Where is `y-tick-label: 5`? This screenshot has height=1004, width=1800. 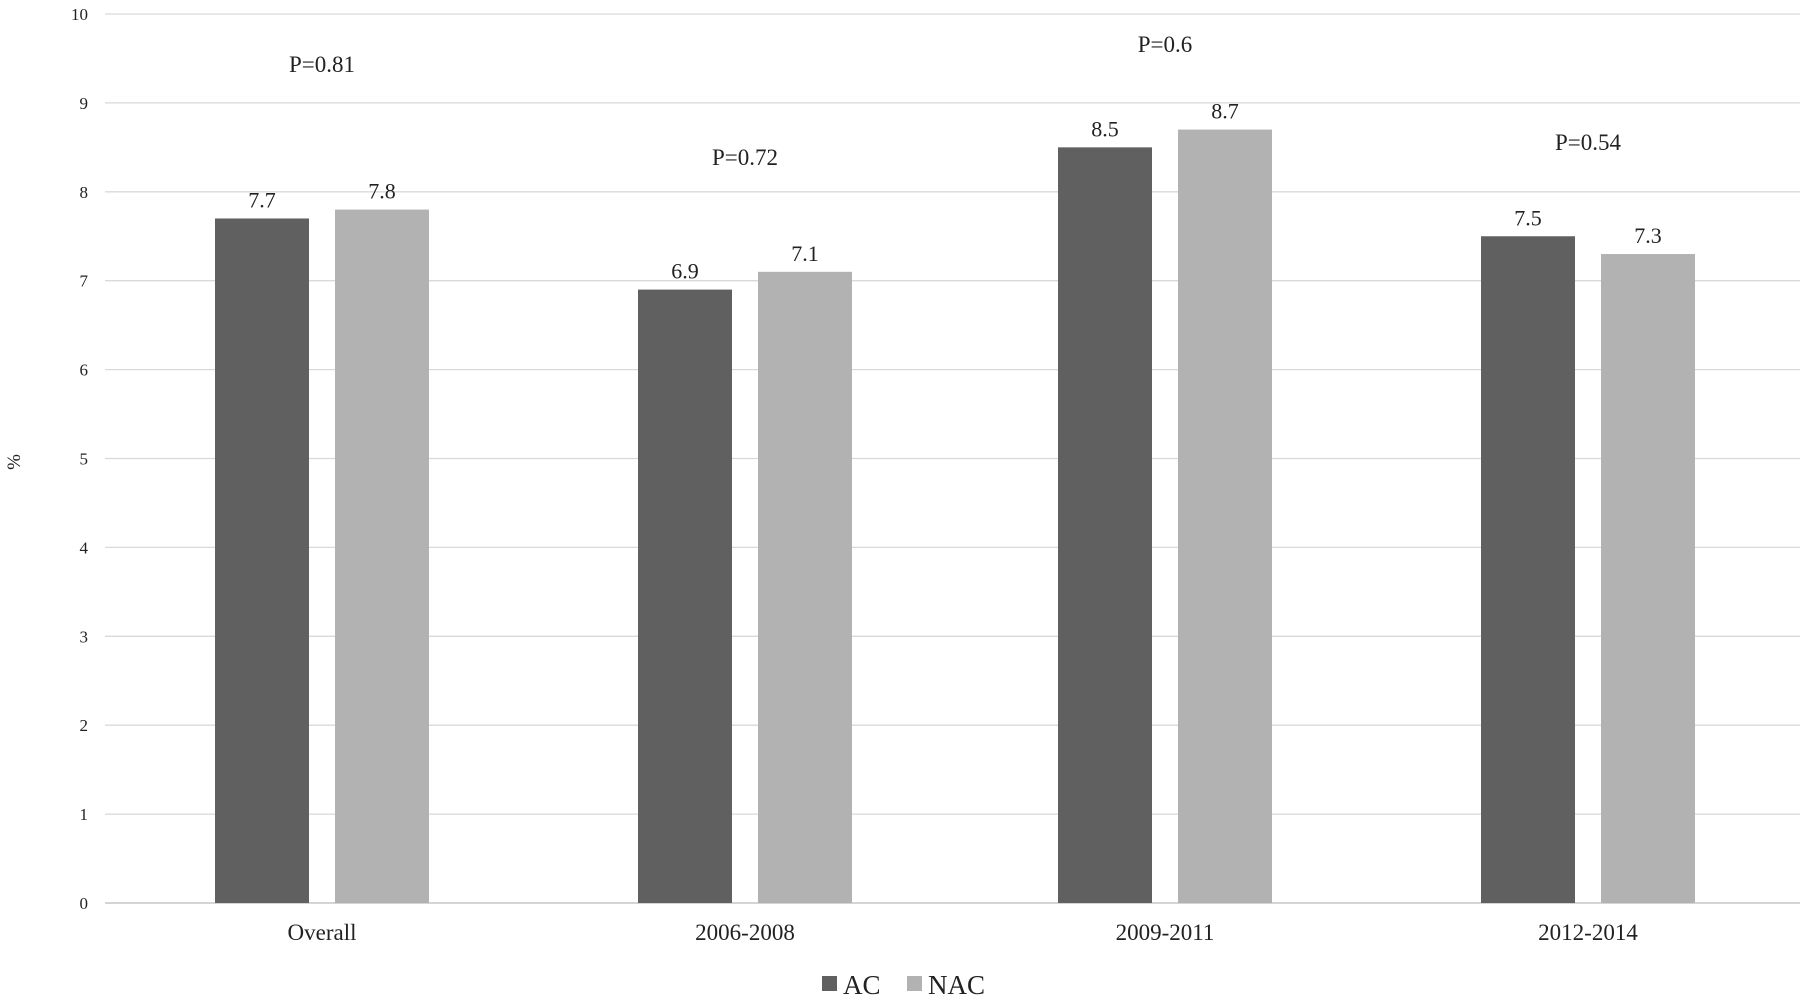 y-tick-label: 5 is located at coordinates (84, 459).